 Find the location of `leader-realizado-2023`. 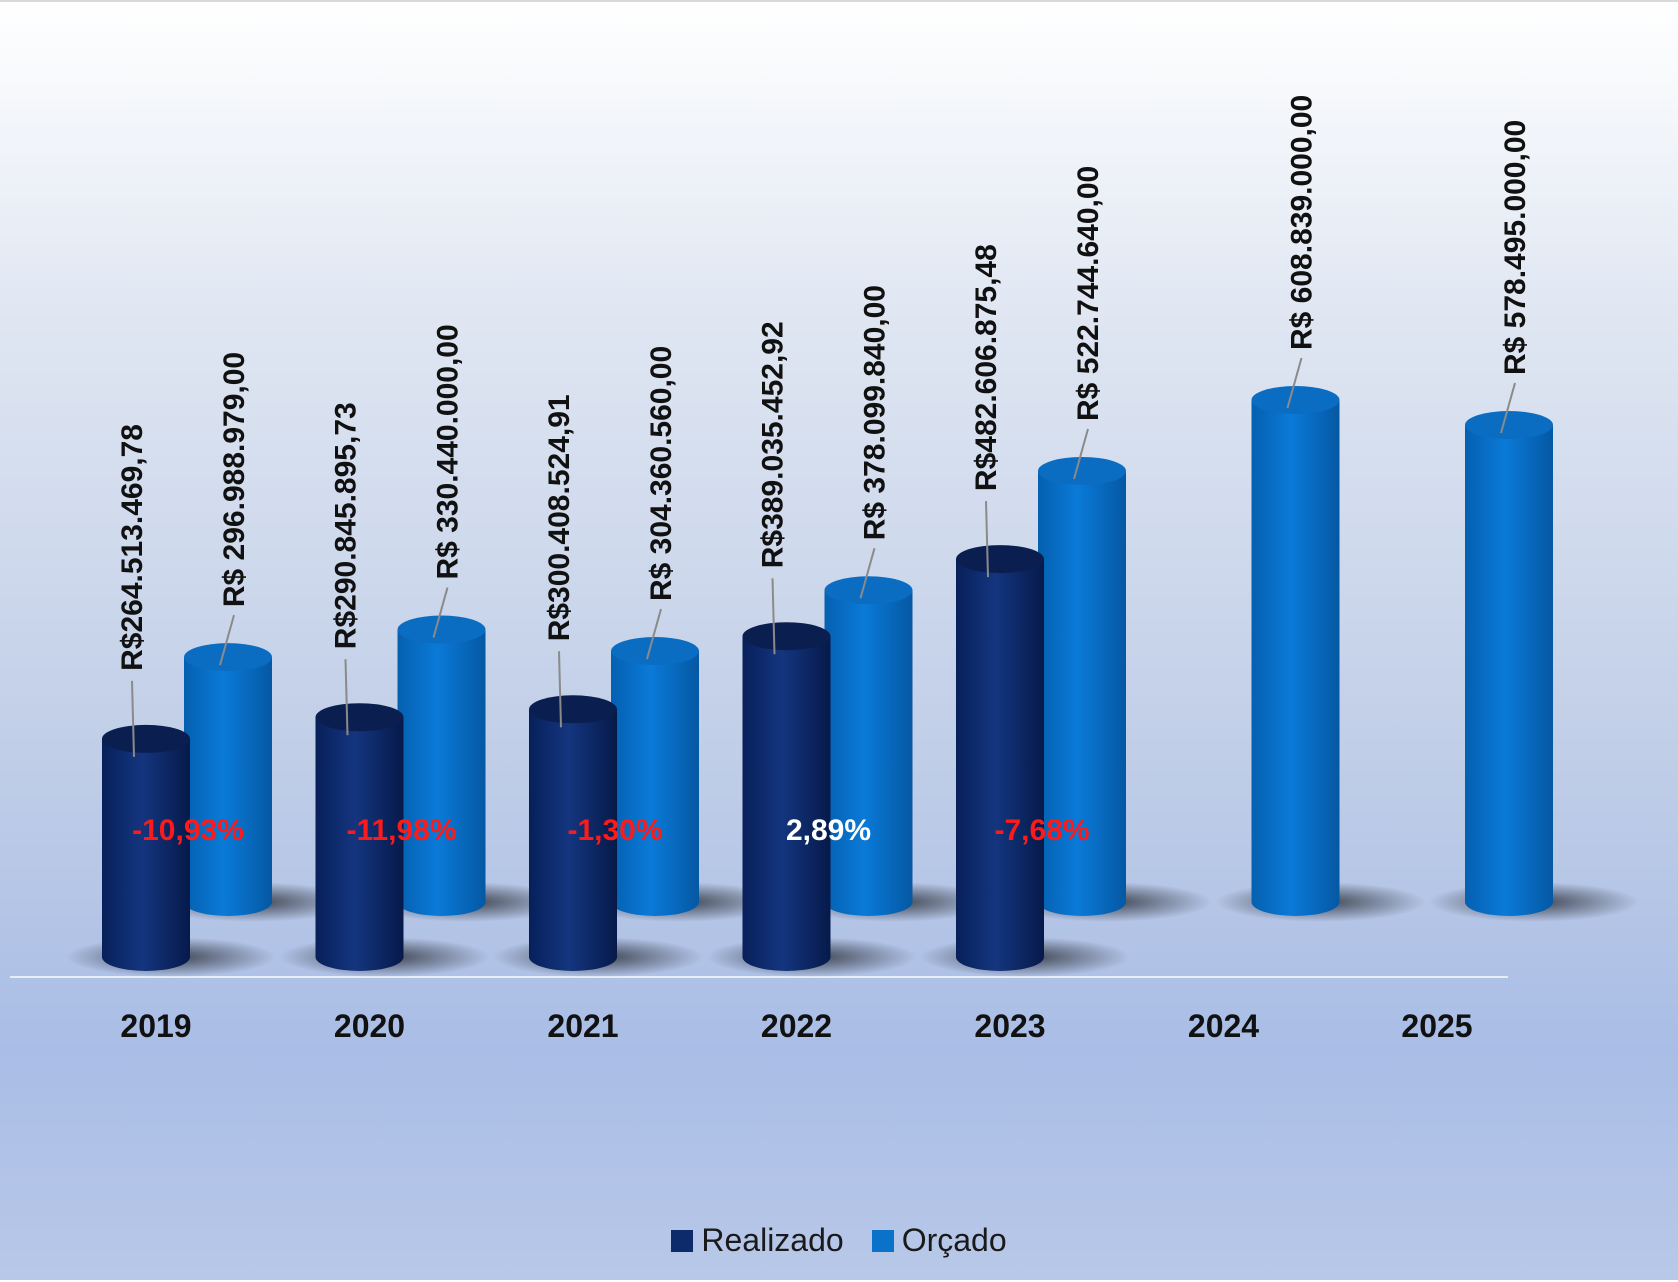

leader-realizado-2023 is located at coordinates (987, 539).